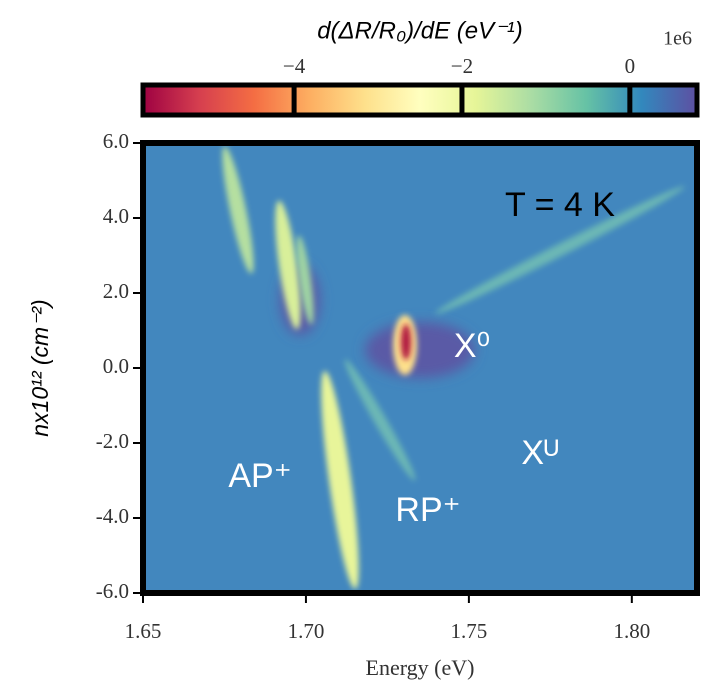  Describe the element at coordinates (116, 366) in the screenshot. I see `y-tick-label: 0.0` at that location.